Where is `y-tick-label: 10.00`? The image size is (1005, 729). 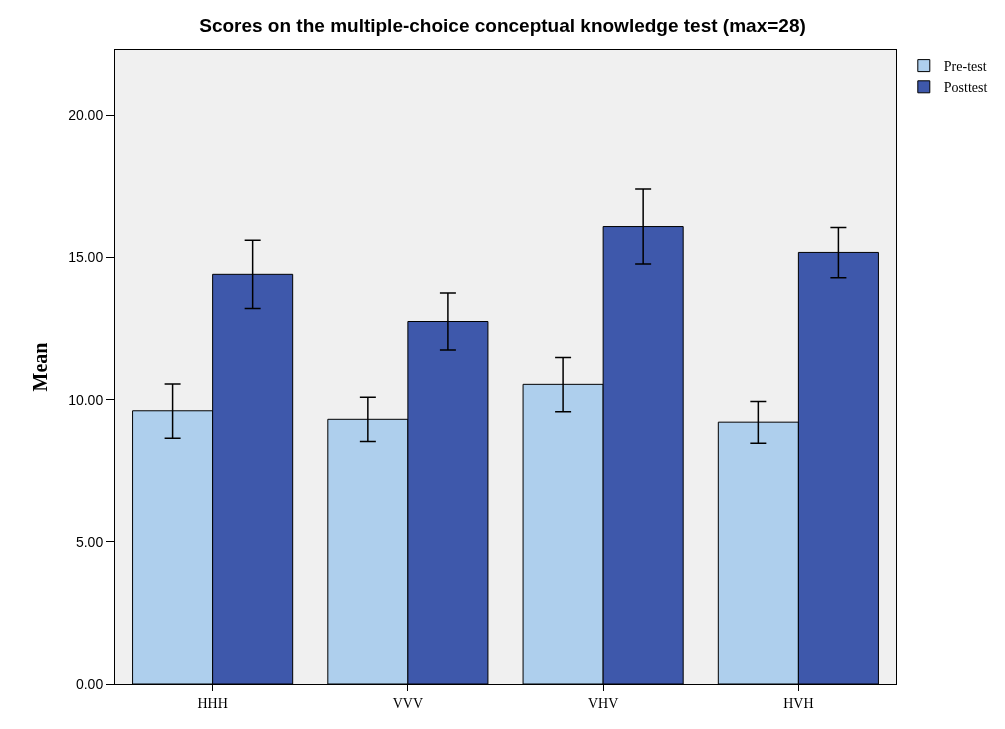 y-tick-label: 10.00 is located at coordinates (86, 399).